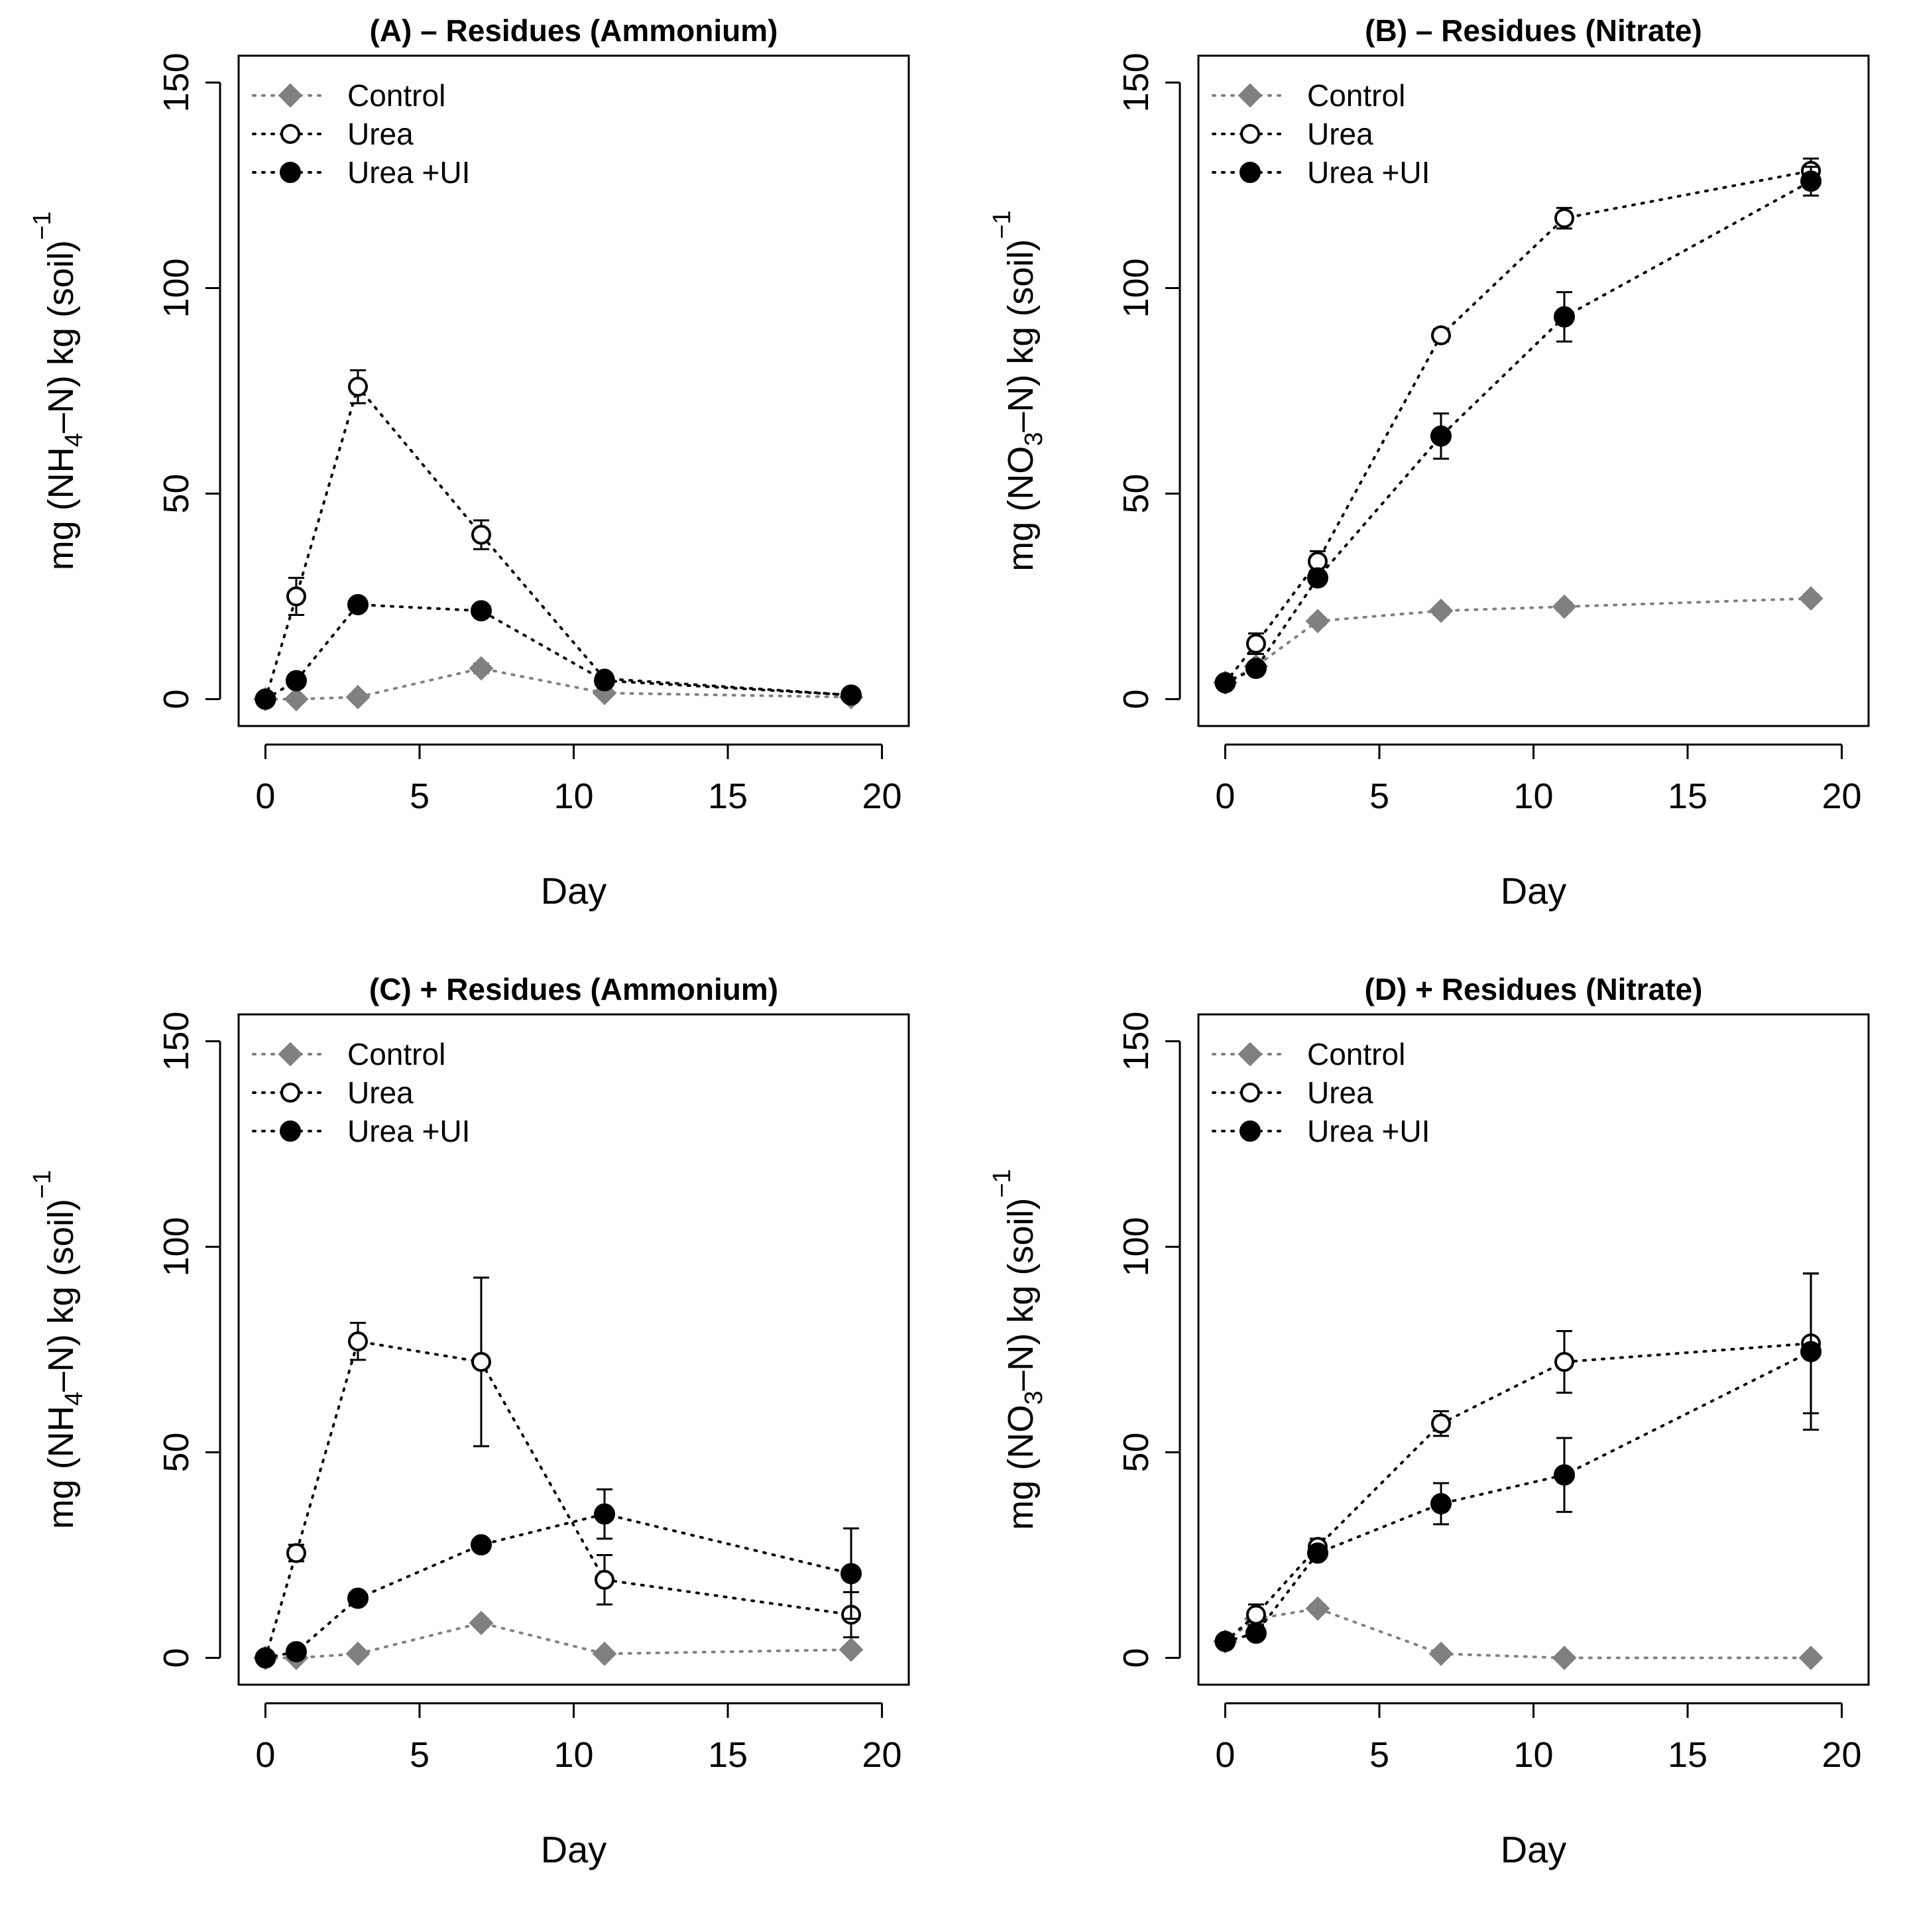 This screenshot has width=1907, height=1932. I want to click on y-axis-label: mg (NO3–N) kg (soil)−1, so click(1018, 391).